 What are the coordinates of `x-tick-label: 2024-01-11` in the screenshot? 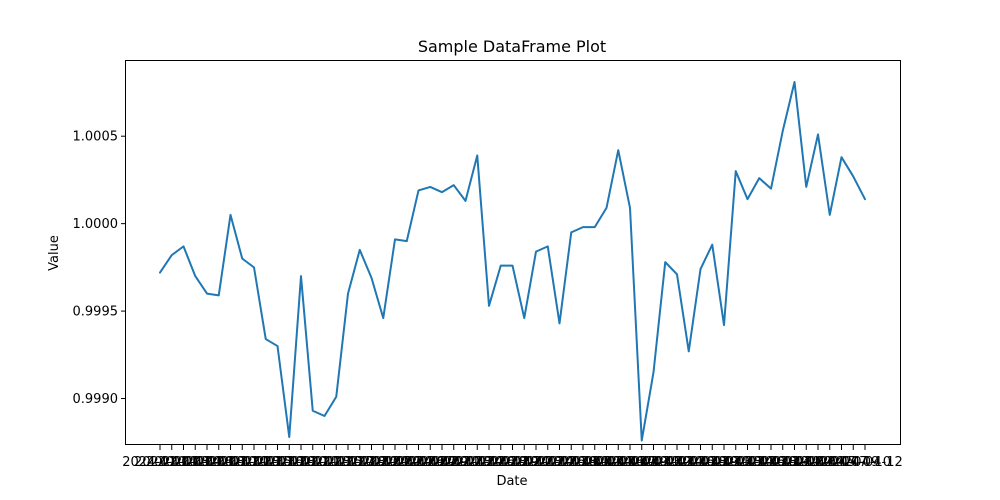 It's located at (231, 462).